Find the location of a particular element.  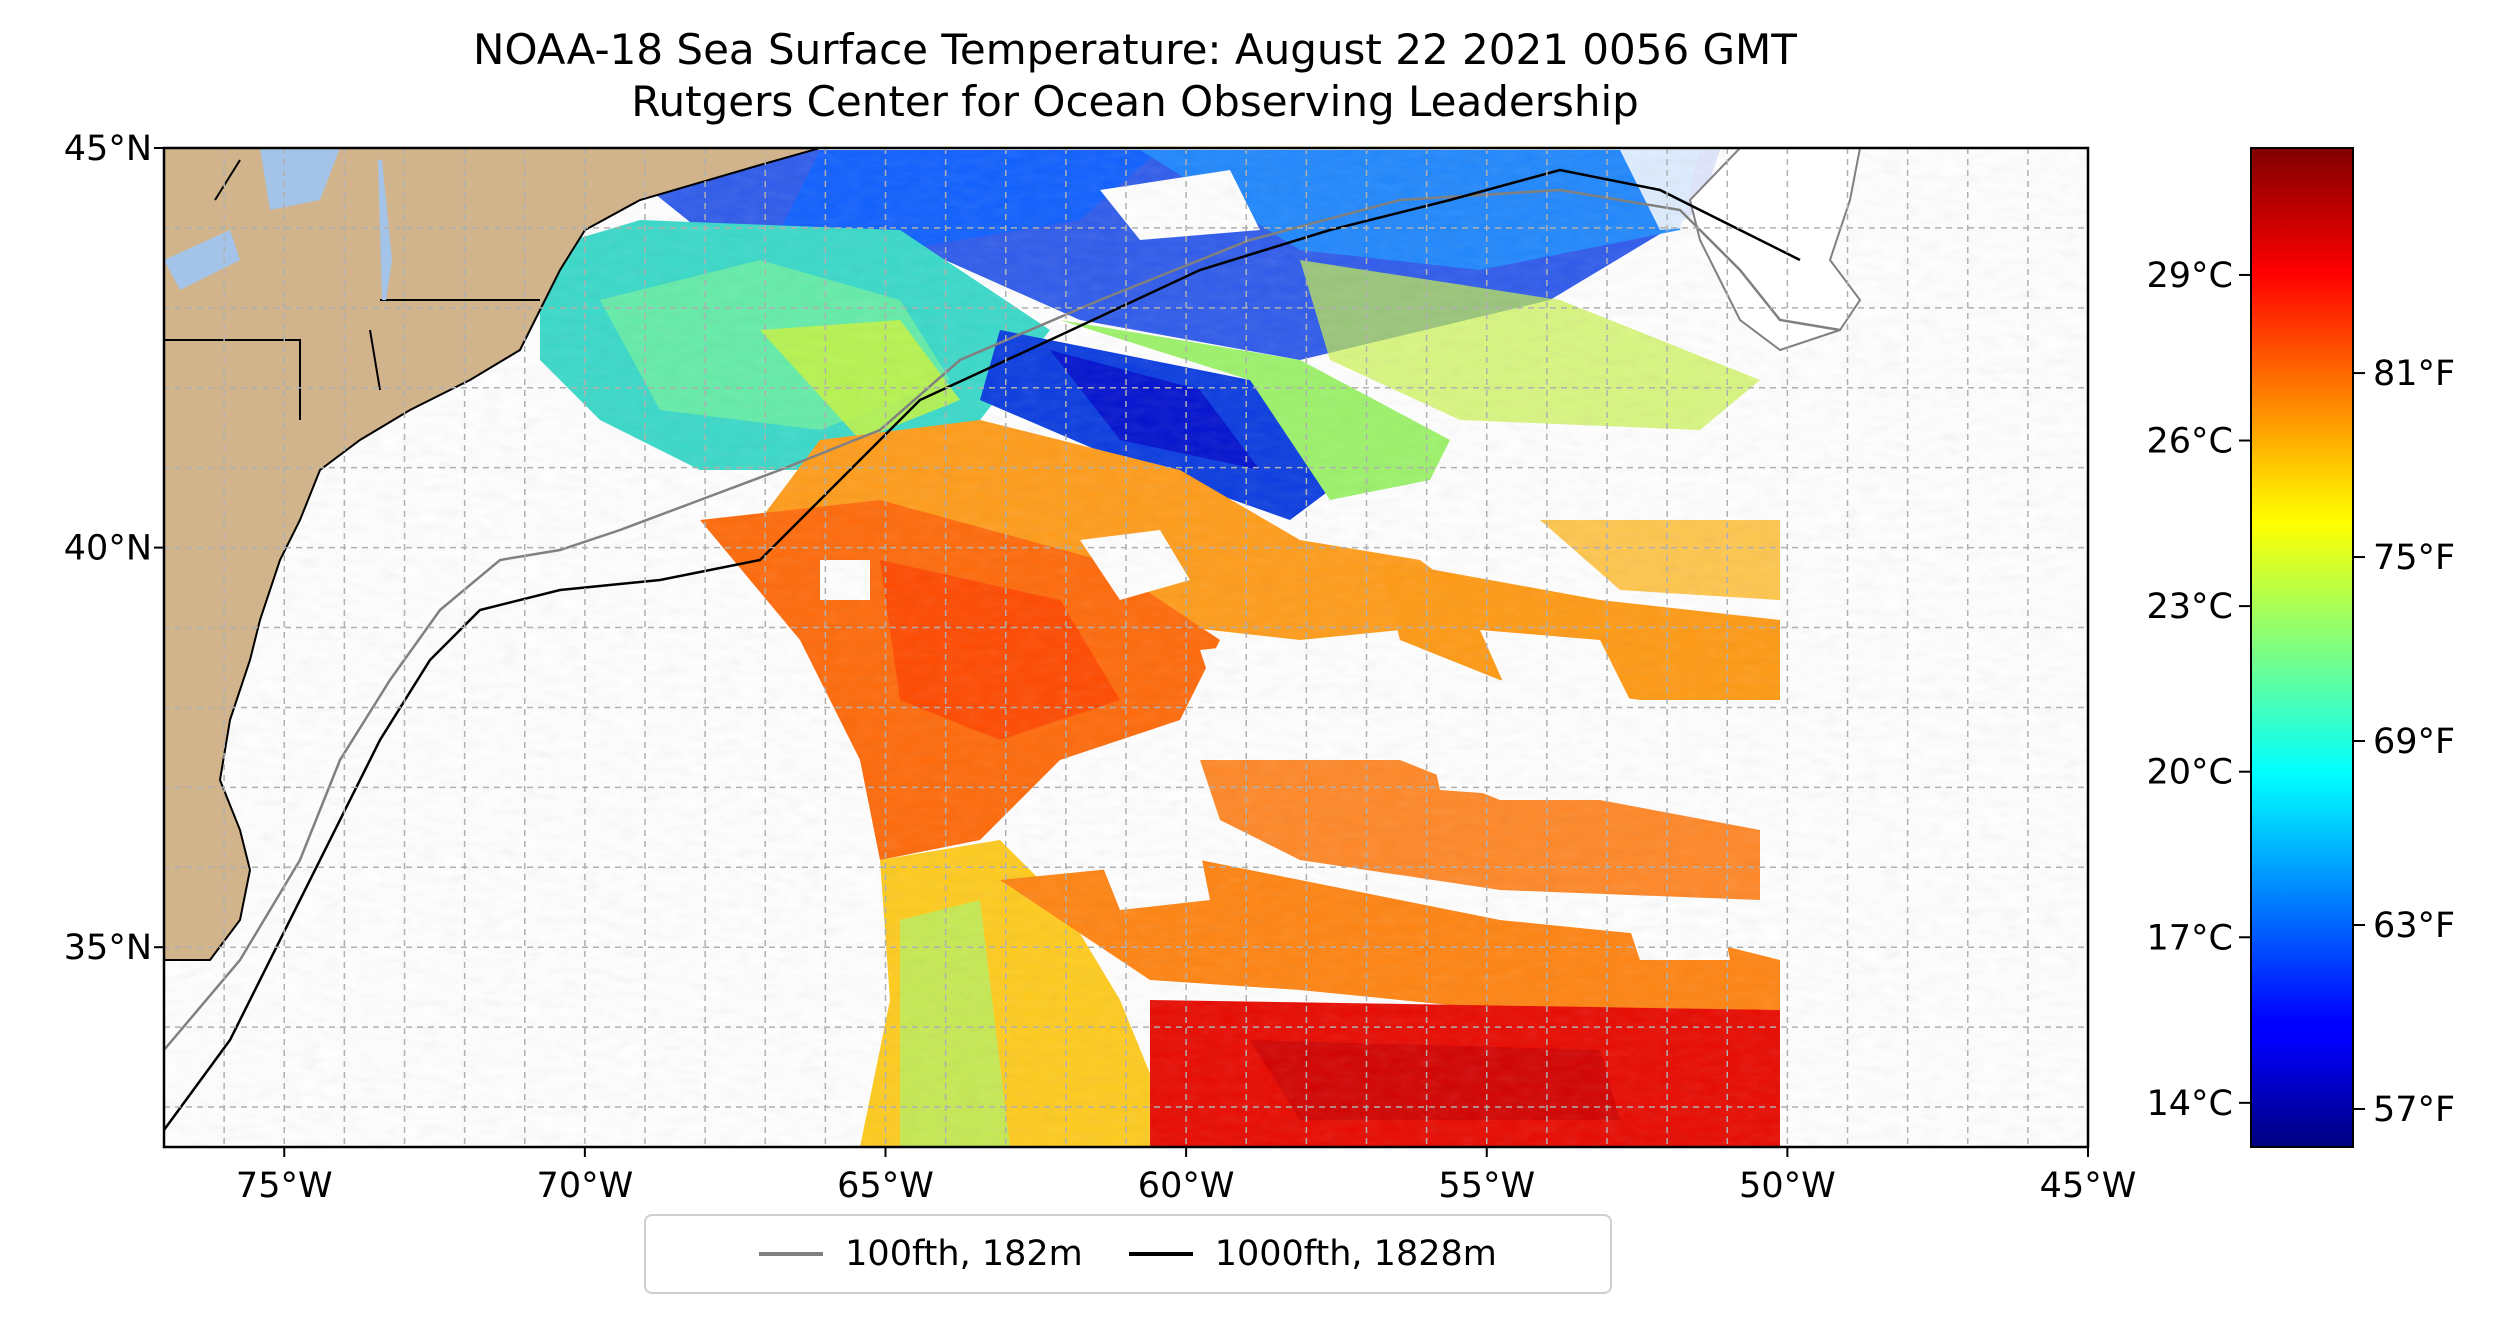

legend-entry-1000fth: 1000fth, 1828m is located at coordinates (1312, 1254).